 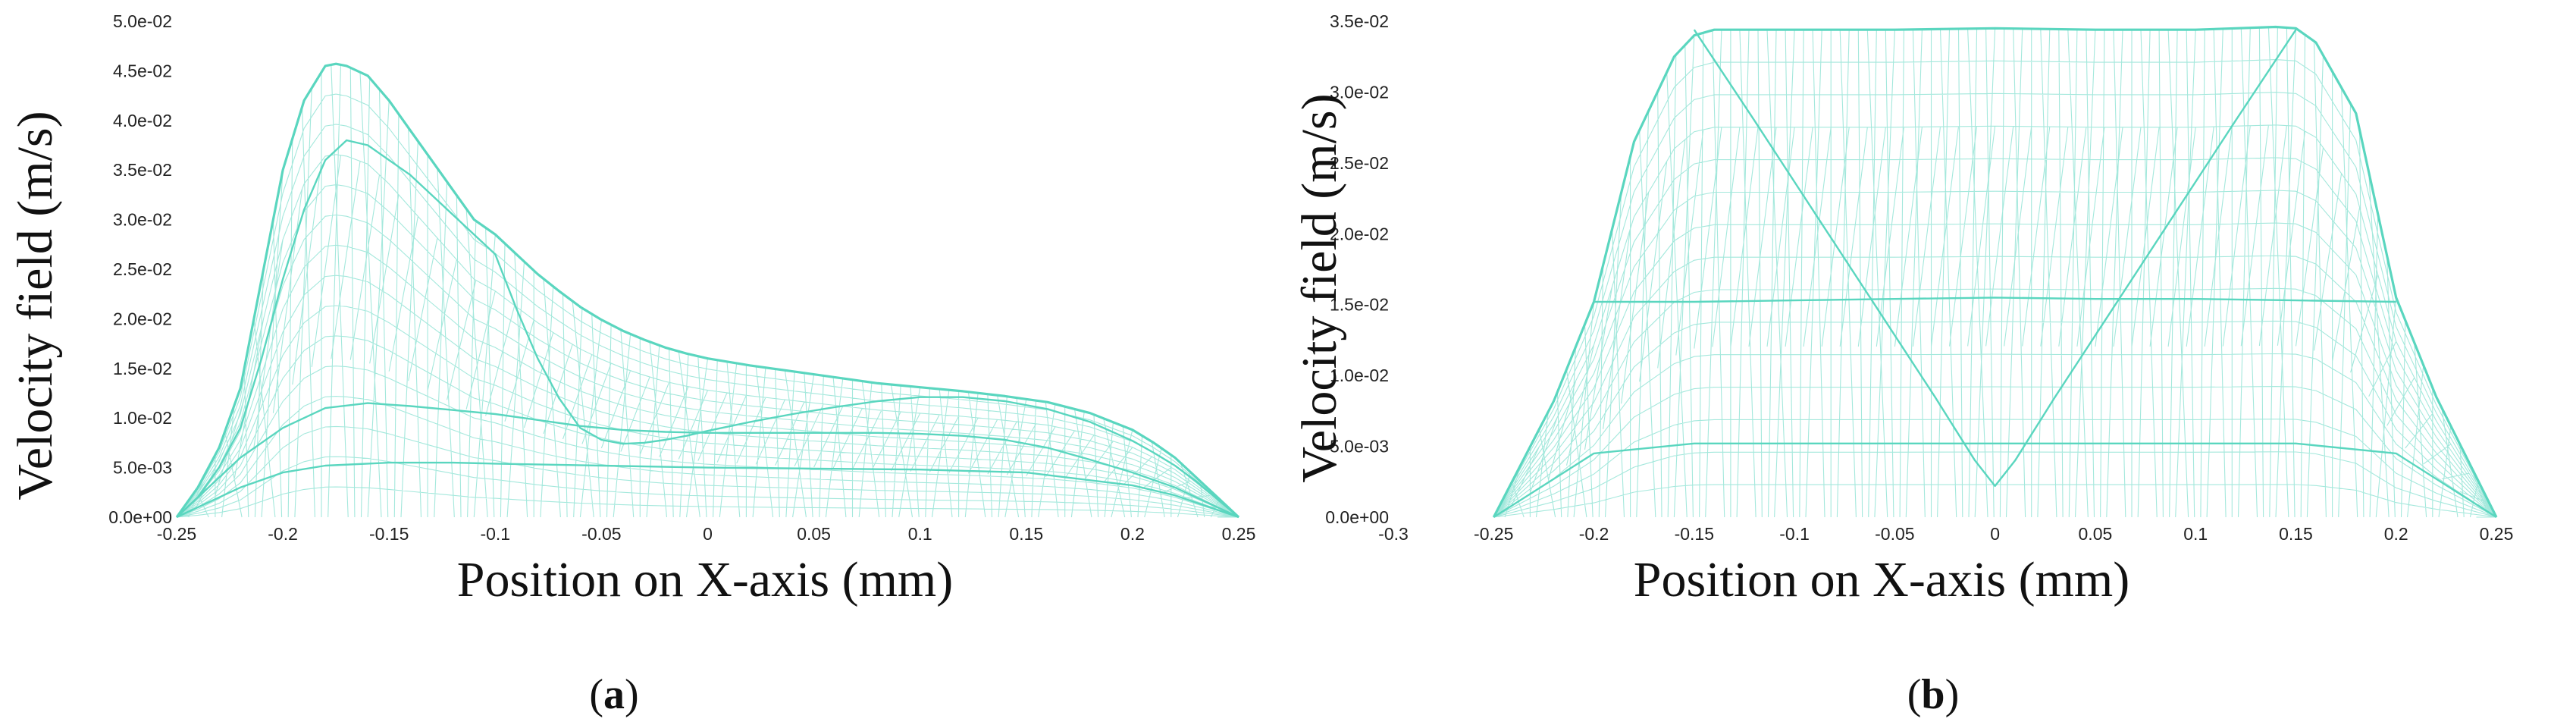 I want to click on x-tick-label-b: -0.15, so click(x=1695, y=534).